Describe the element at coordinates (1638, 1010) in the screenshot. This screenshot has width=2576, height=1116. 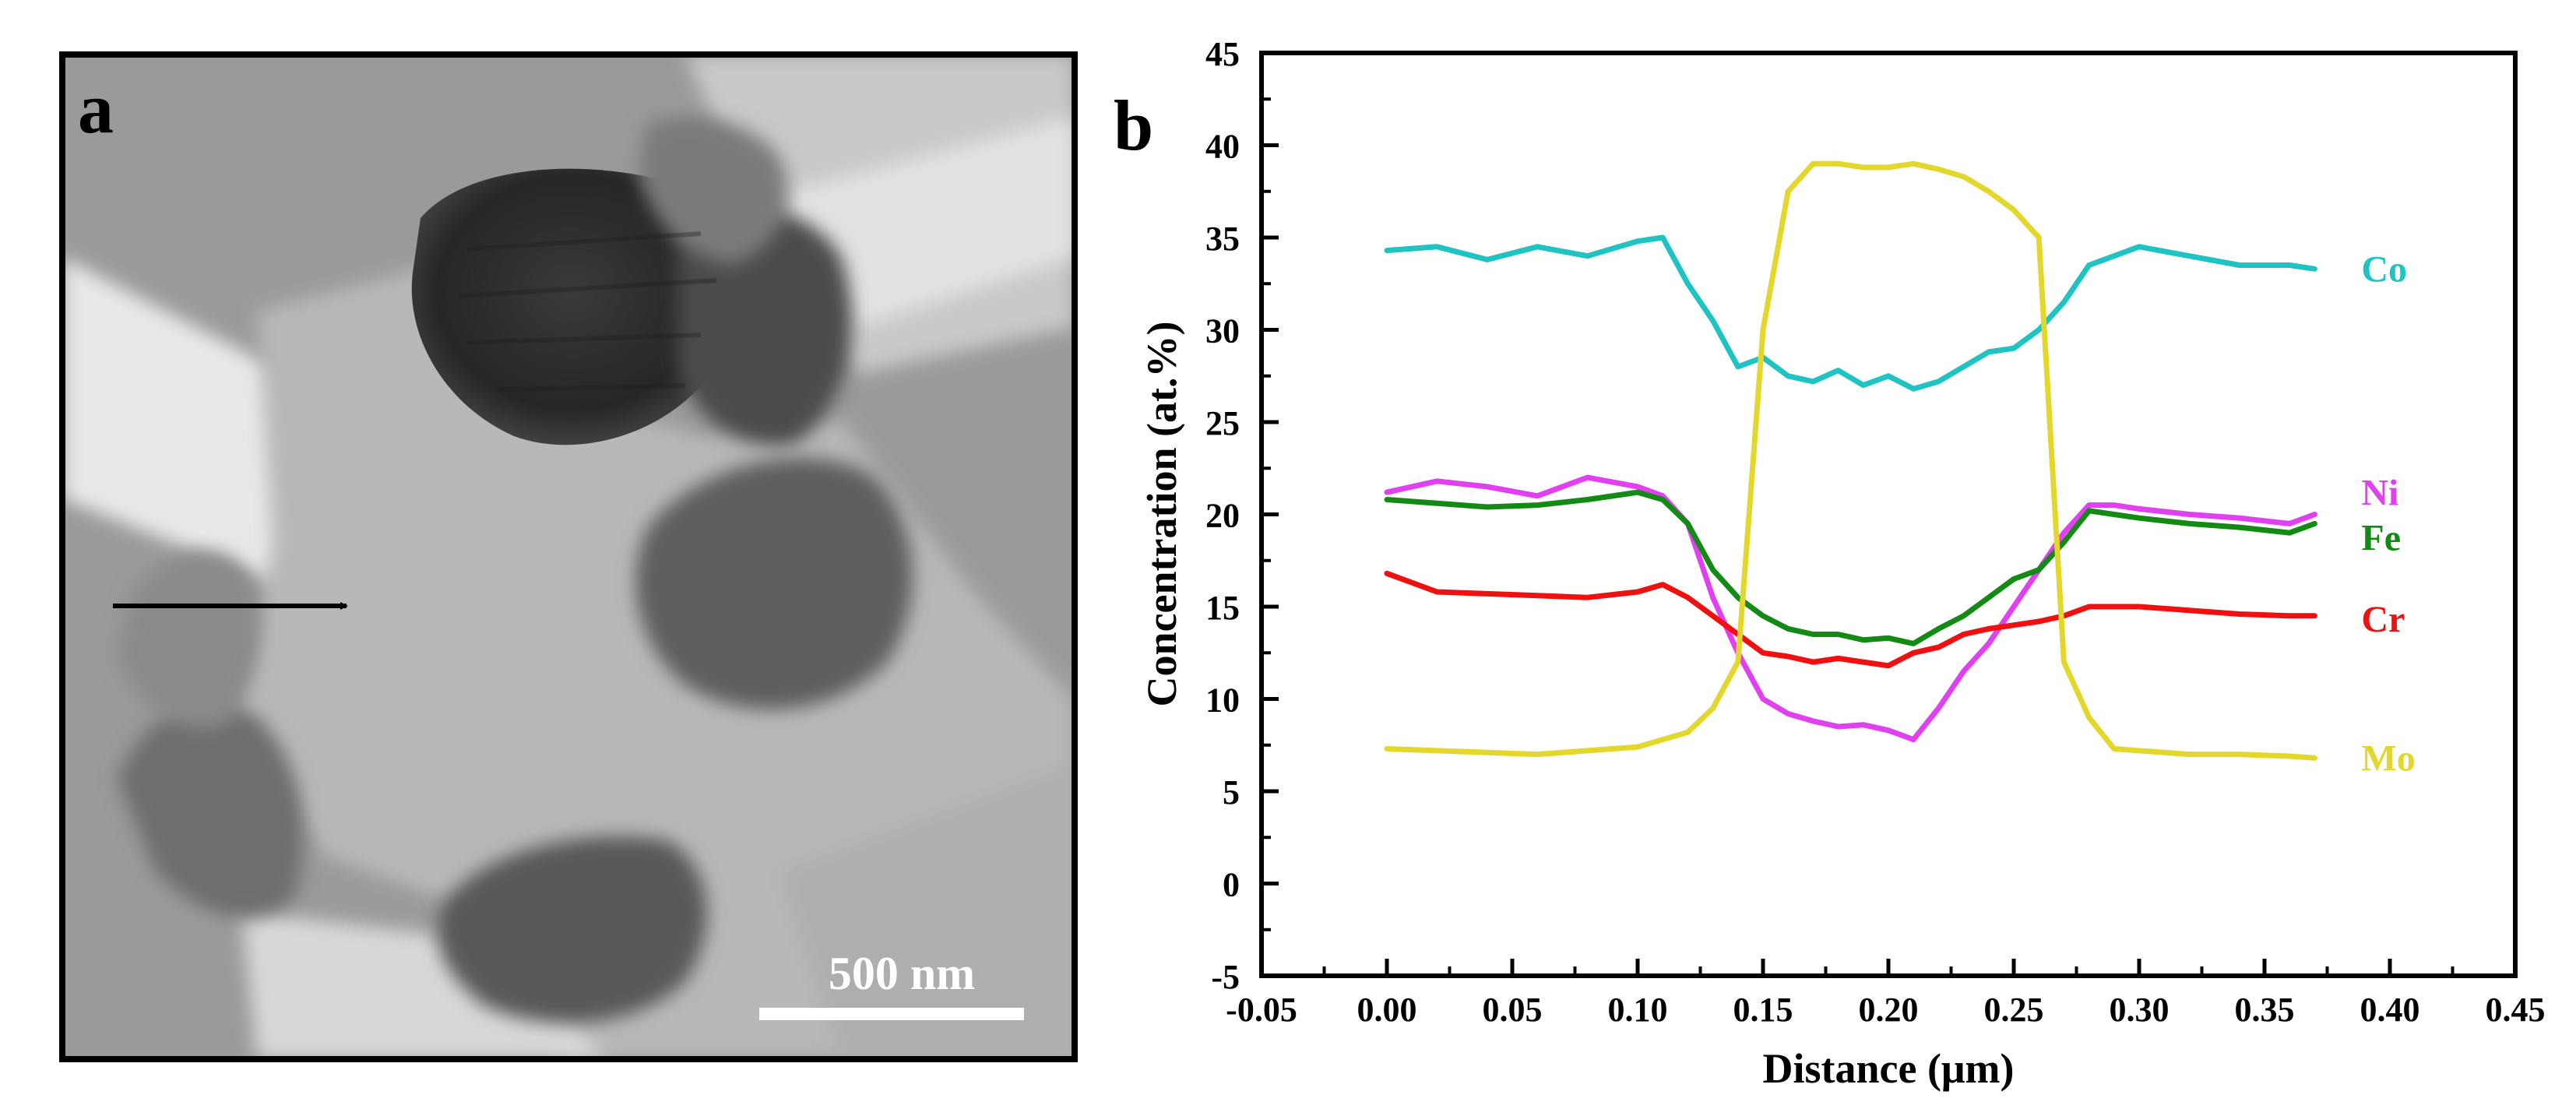
I see `x-tick-label: 0.10` at that location.